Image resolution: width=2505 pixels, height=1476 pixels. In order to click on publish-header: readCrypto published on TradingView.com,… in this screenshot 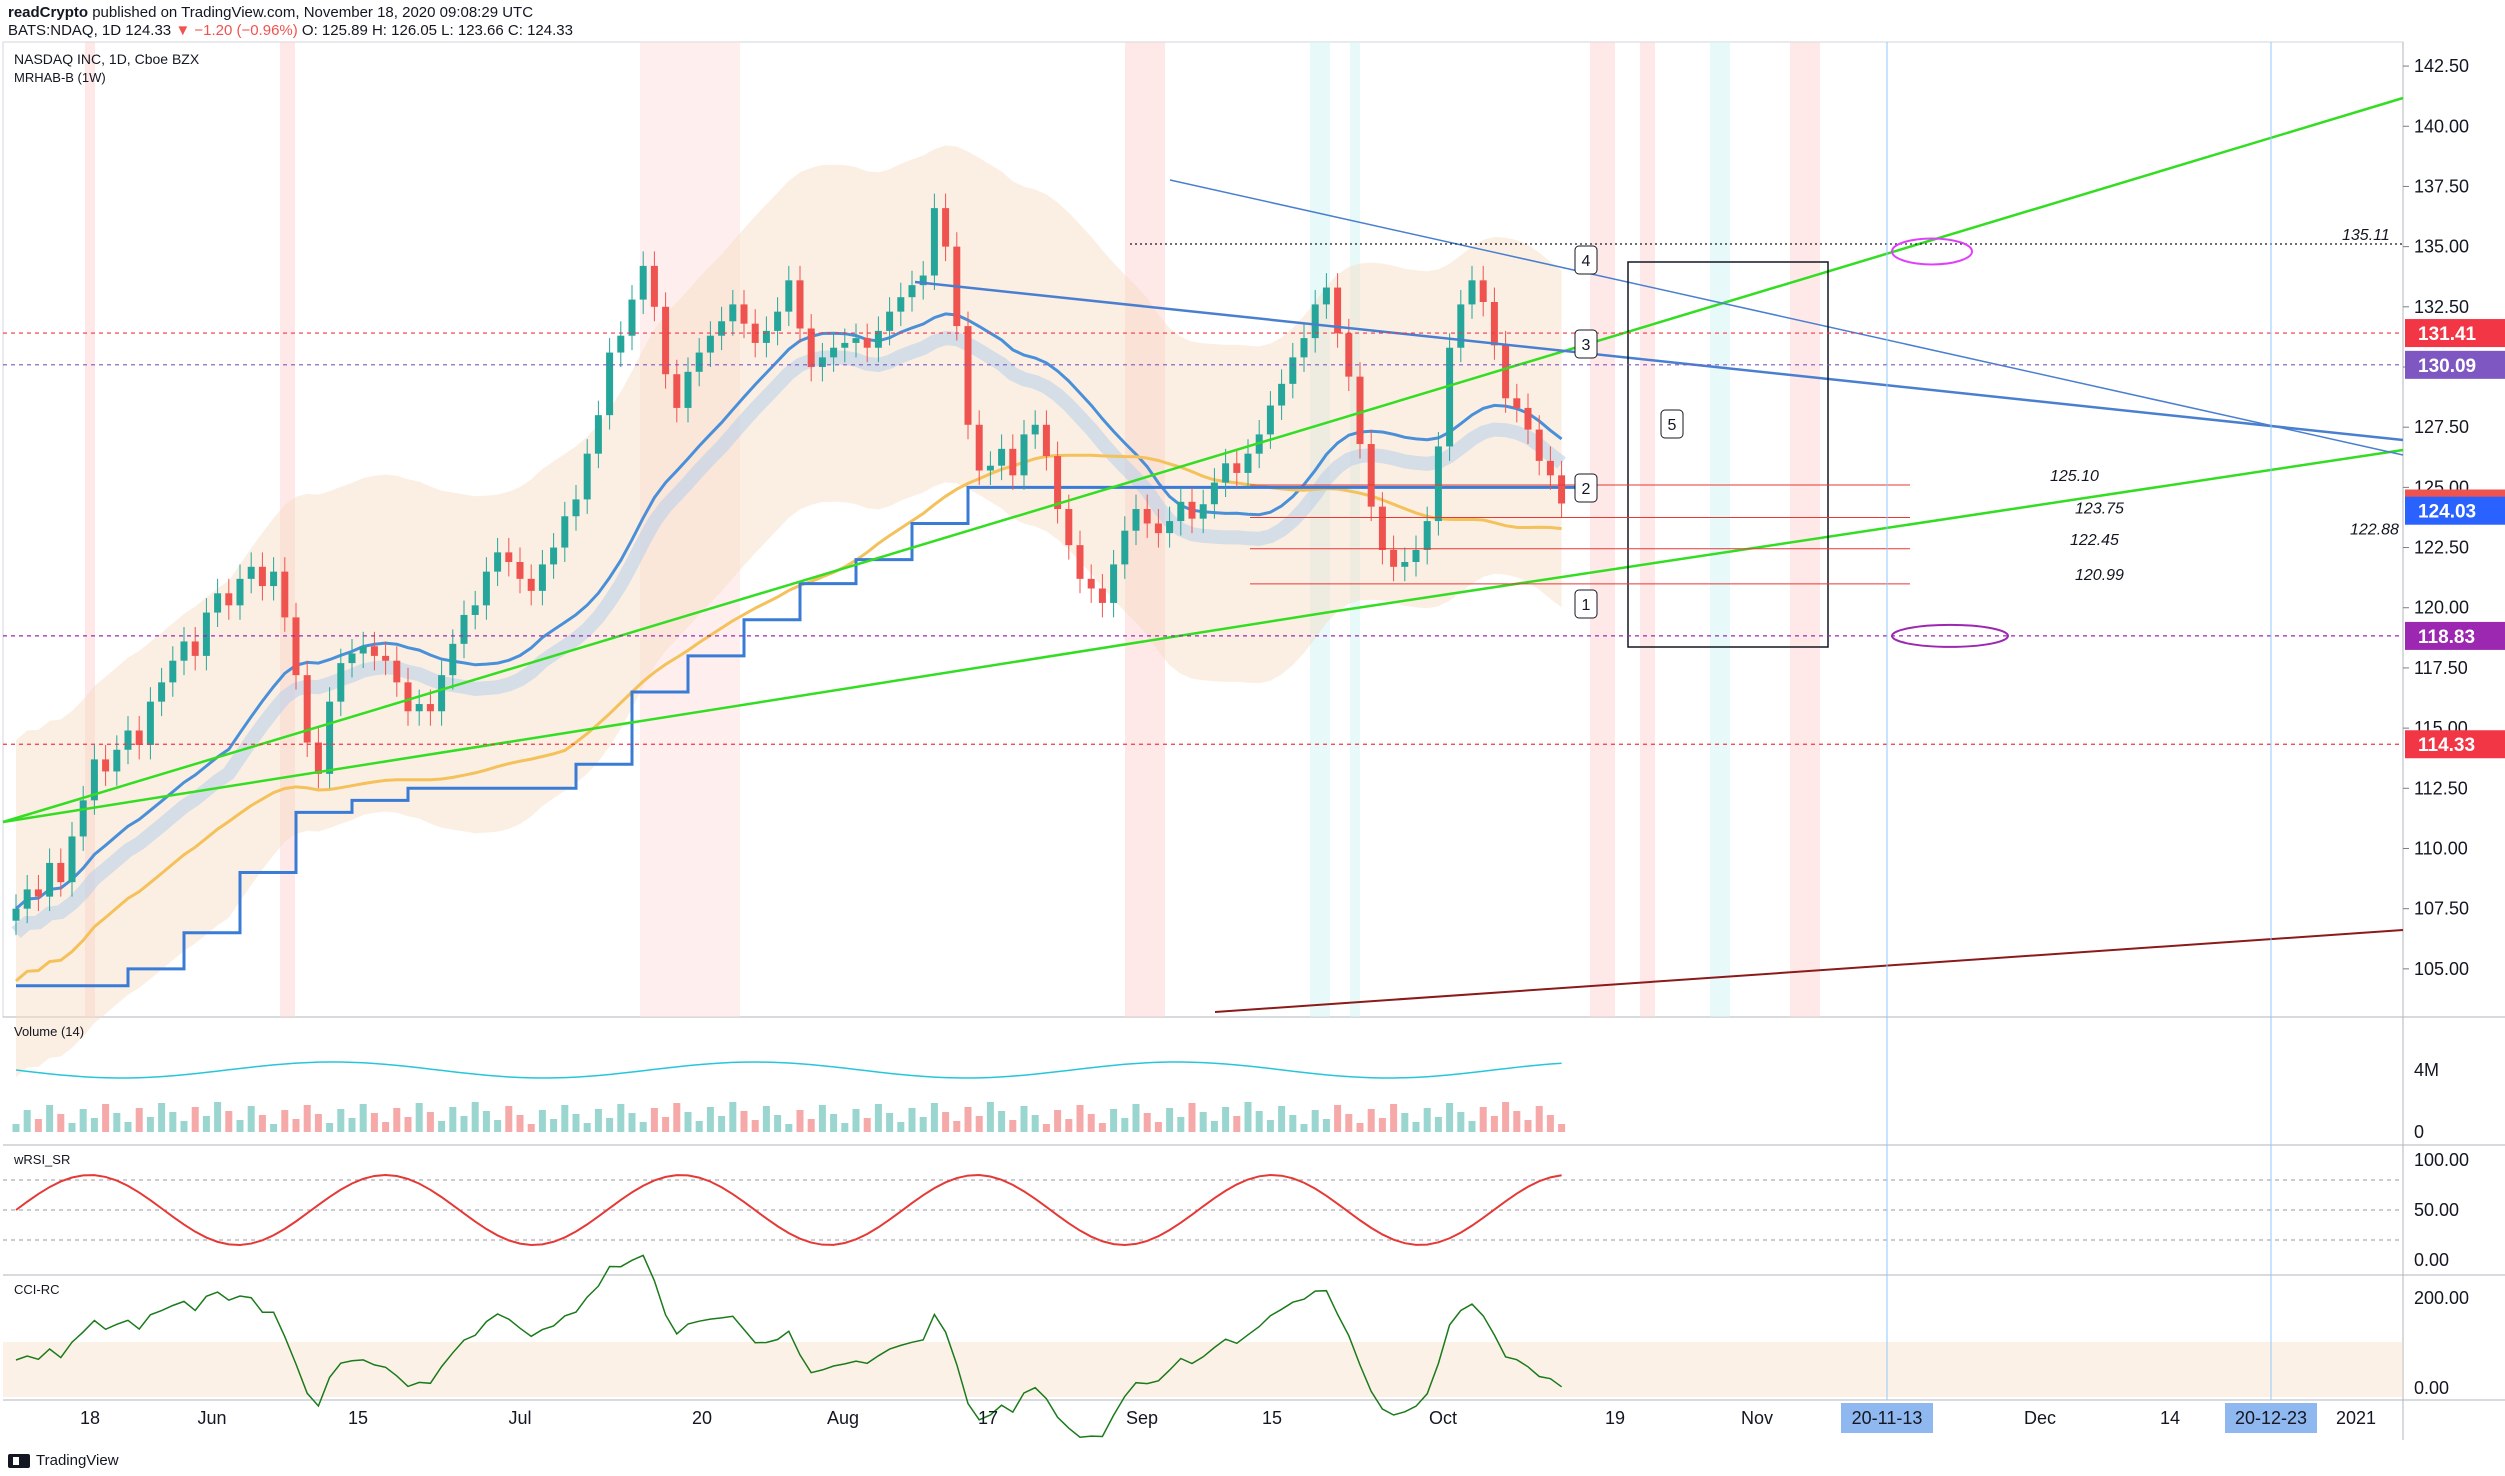, I will do `click(1252, 20)`.